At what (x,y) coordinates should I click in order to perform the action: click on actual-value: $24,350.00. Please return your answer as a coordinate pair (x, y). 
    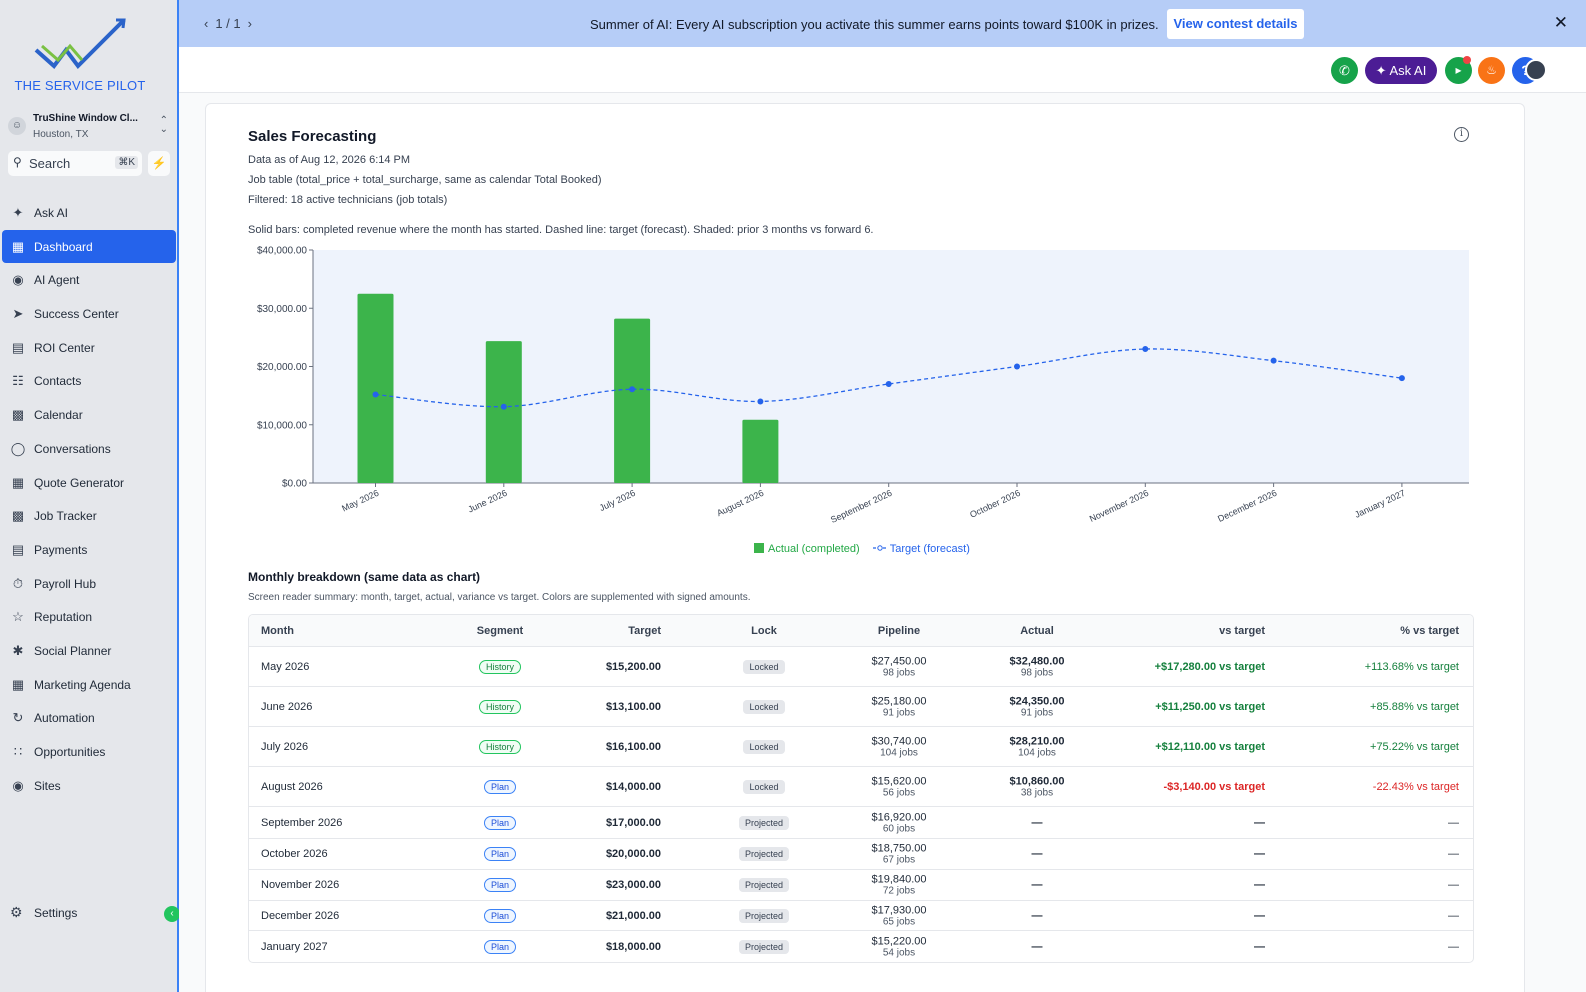
    Looking at the image, I should click on (1037, 701).